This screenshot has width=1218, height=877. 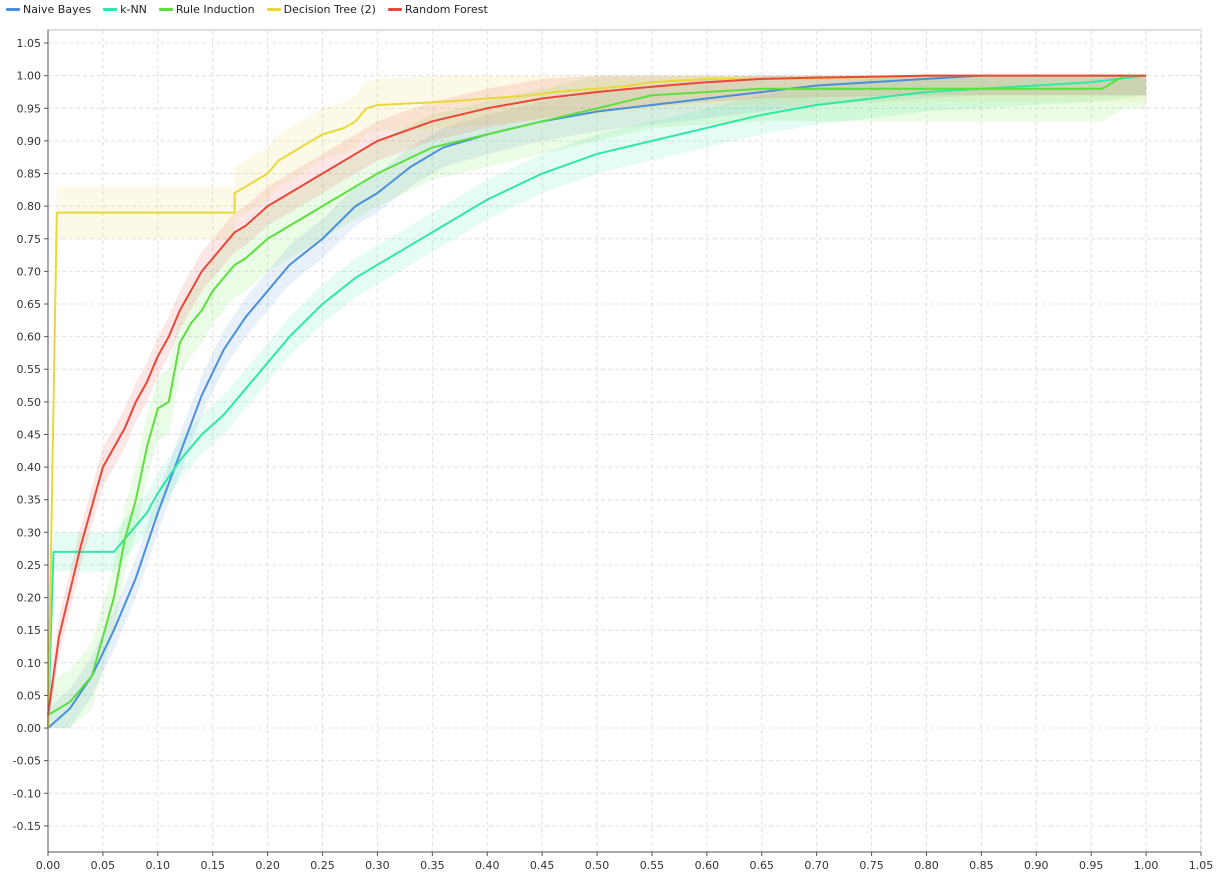 What do you see at coordinates (29, 271) in the screenshot?
I see `y-tick-label: 0.70` at bounding box center [29, 271].